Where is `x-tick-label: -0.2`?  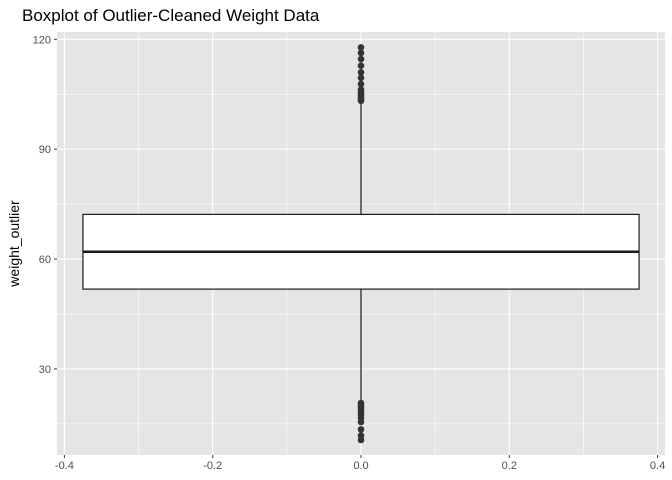 x-tick-label: -0.2 is located at coordinates (212, 466).